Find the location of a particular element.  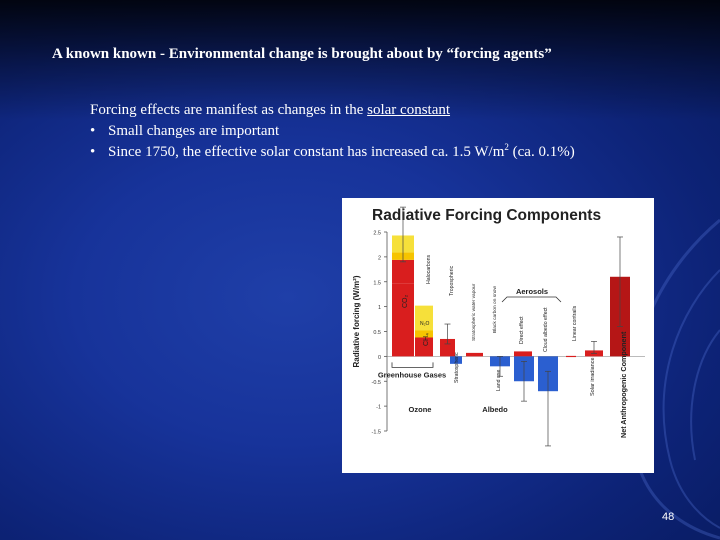

y-tick-label: -1.5 is located at coordinates (376, 433).